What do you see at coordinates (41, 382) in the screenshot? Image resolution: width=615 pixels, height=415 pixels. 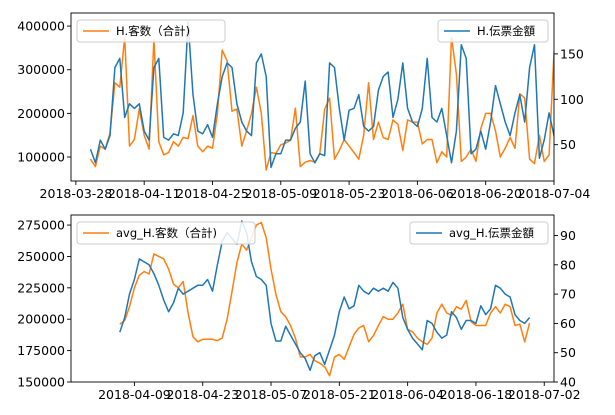 I see `y-left-tick-label: 150000` at bounding box center [41, 382].